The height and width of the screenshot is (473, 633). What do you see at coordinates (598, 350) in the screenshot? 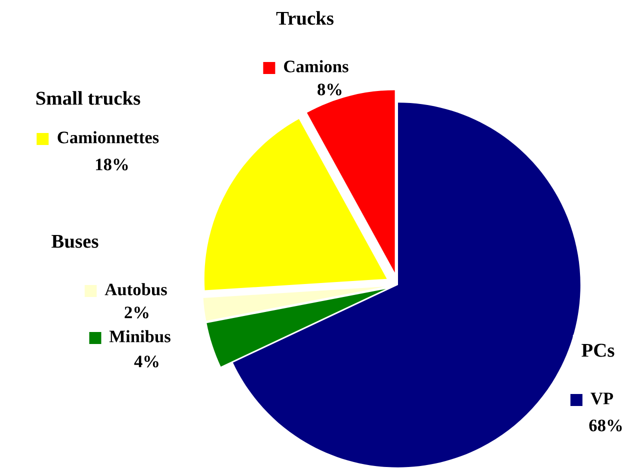
I see `text: PCs` at bounding box center [598, 350].